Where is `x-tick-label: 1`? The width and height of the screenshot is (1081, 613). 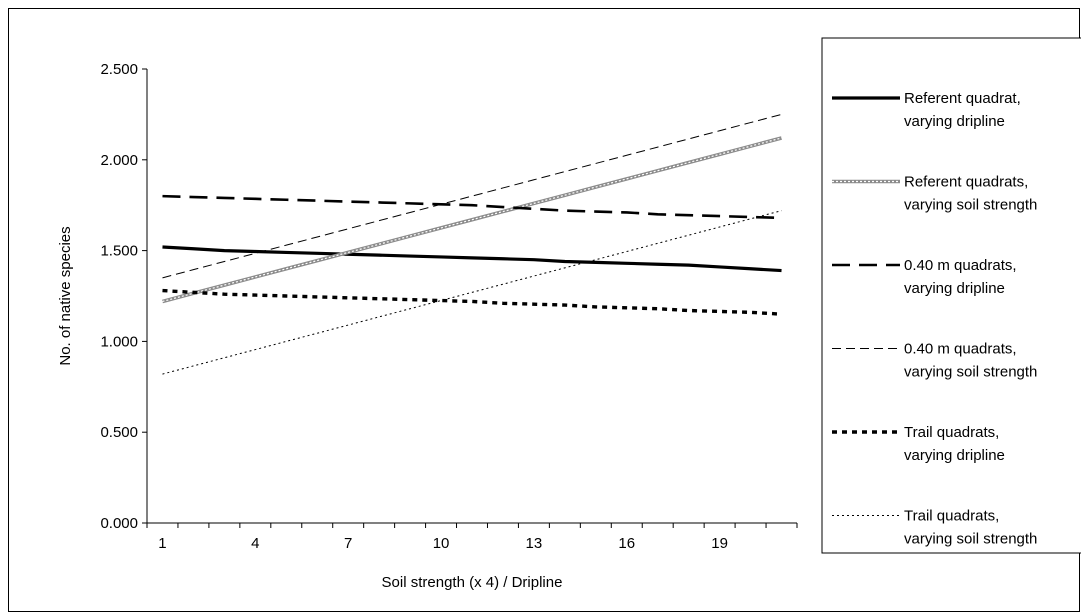 x-tick-label: 1 is located at coordinates (162, 543).